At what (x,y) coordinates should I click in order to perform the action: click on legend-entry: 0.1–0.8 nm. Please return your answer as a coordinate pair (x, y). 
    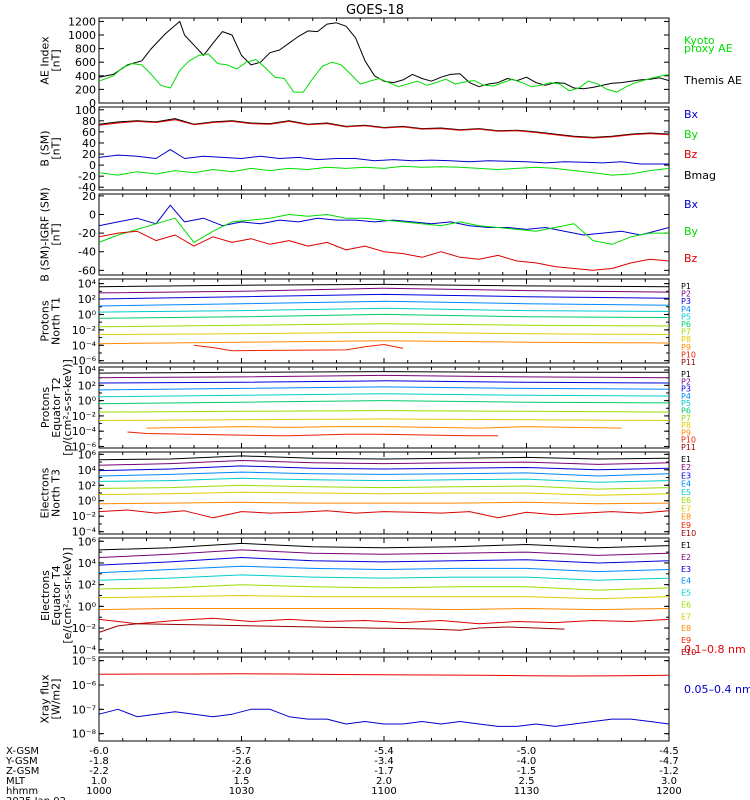
    Looking at the image, I should click on (715, 649).